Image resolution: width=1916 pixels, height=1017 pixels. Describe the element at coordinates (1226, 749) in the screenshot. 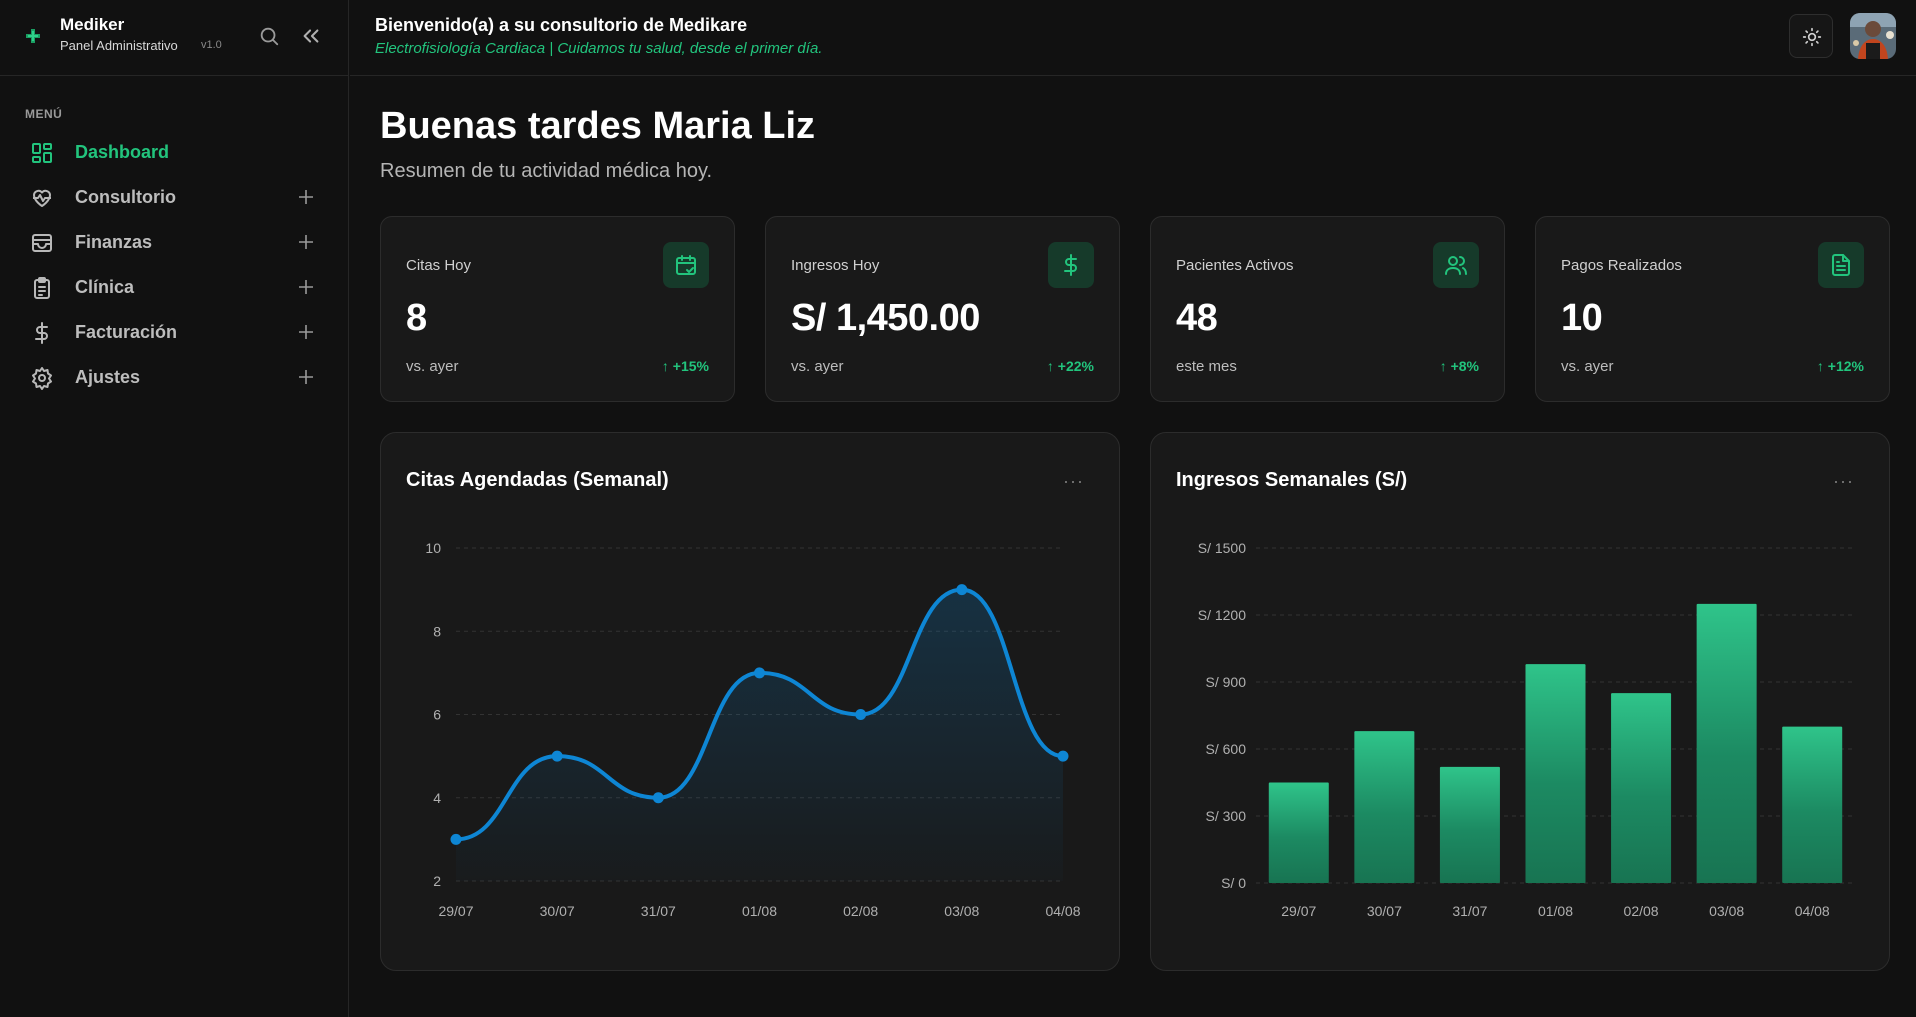

I see `y-tick-label: S/ 600` at that location.